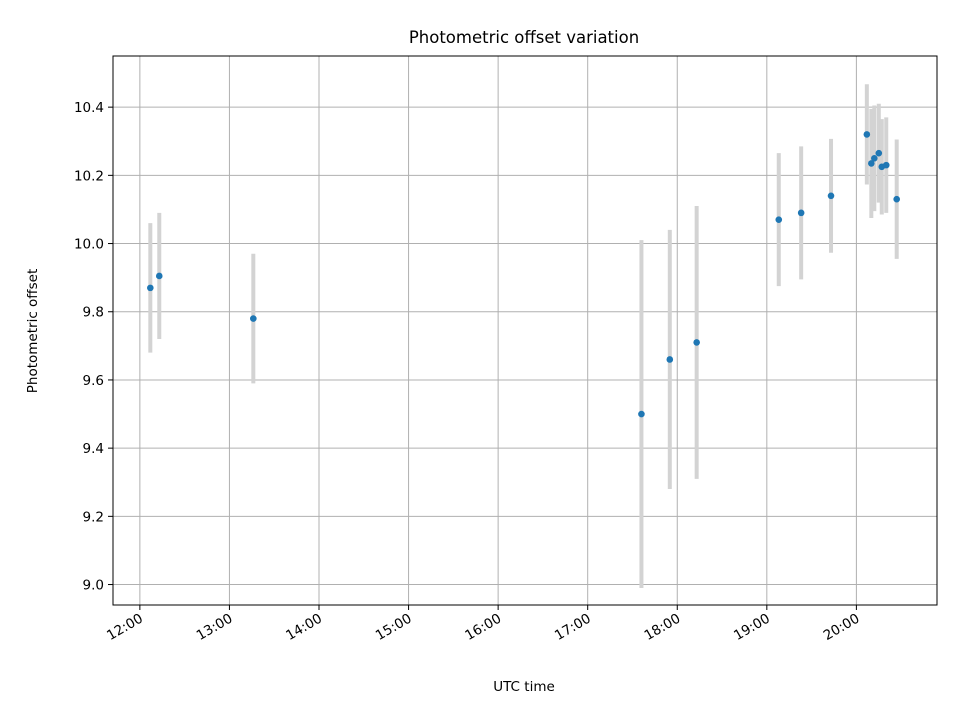 The width and height of the screenshot is (960, 720). I want to click on x-tick-label: 18:00, so click(663, 627).